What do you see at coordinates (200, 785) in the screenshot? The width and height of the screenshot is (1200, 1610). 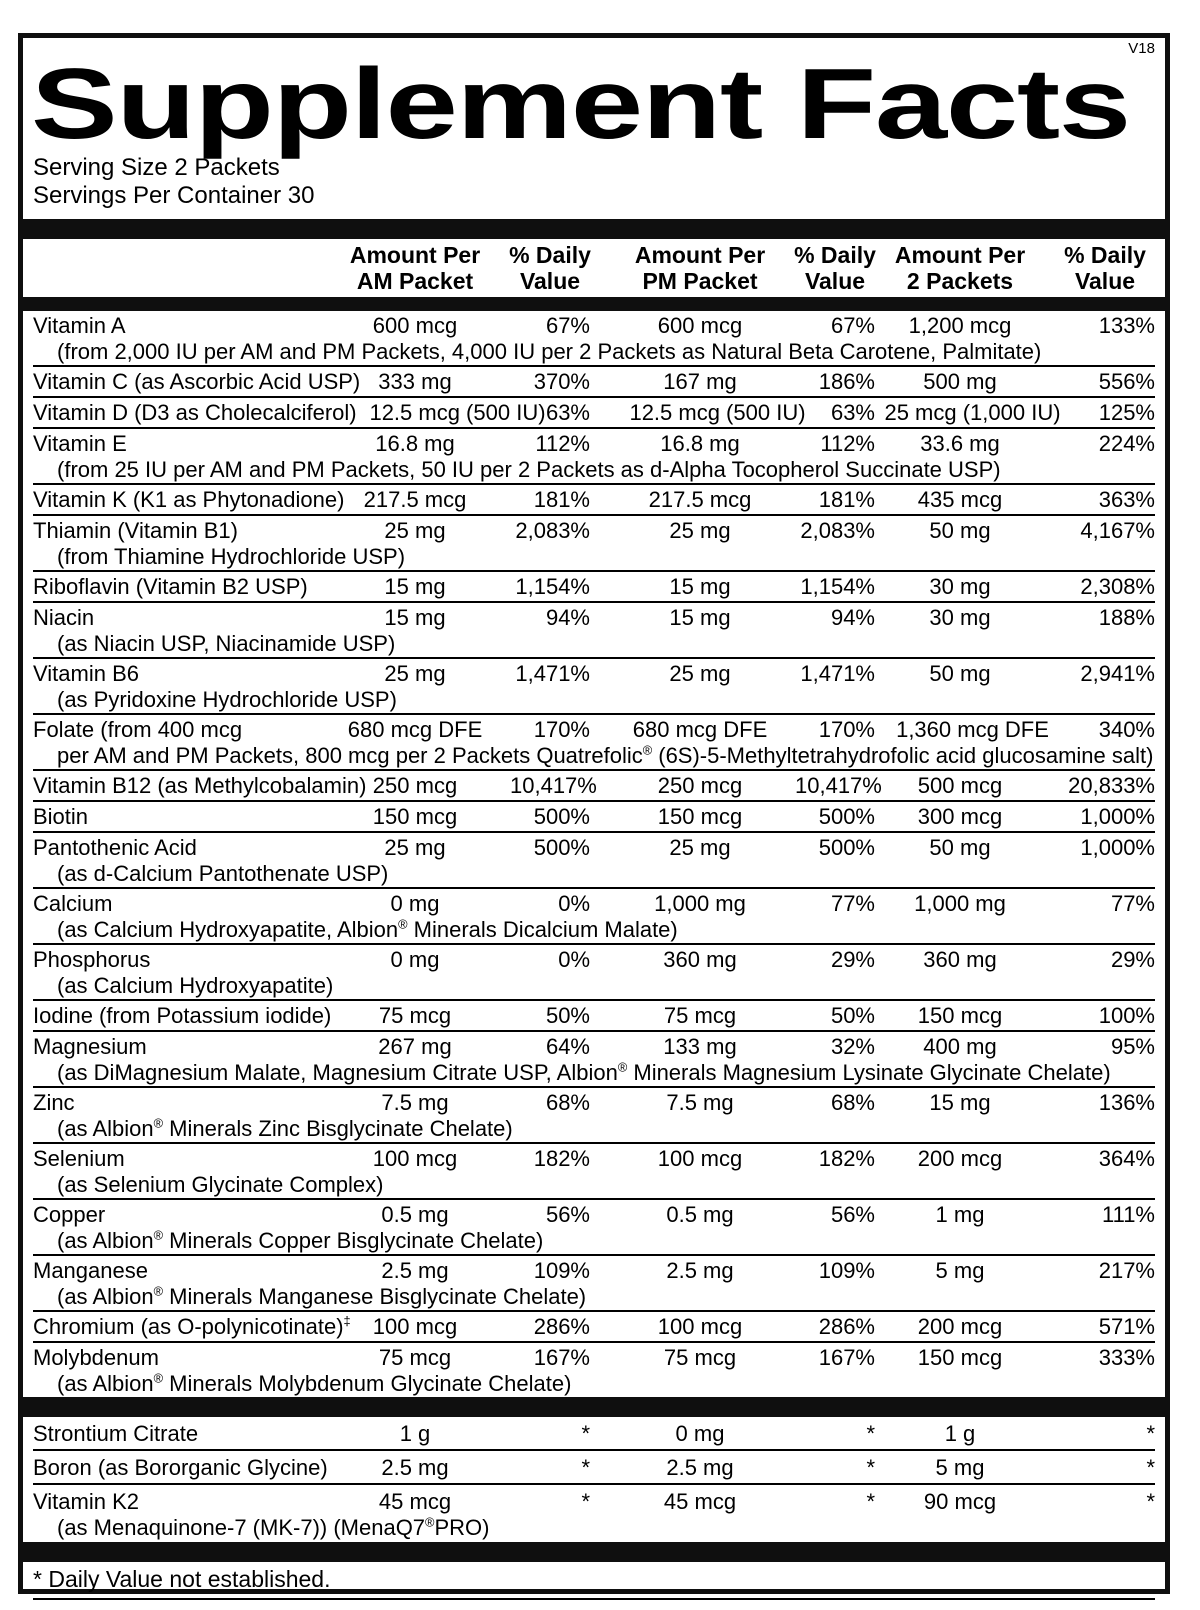 I see `nutrient-name: Vitamin B12 (as Methylcobalamin)` at bounding box center [200, 785].